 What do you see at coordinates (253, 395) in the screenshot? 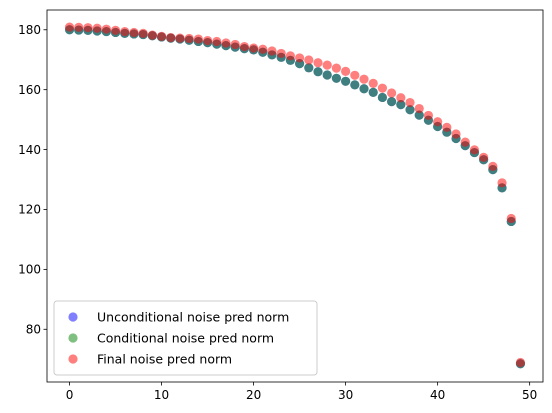
I see `x-tick-label: 20` at bounding box center [253, 395].